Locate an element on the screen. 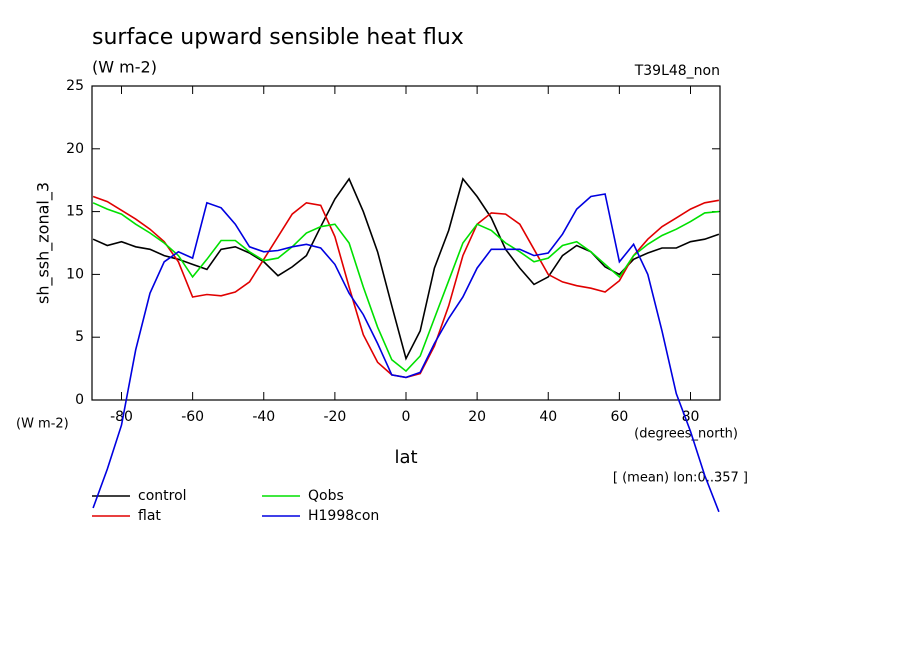  chart-title: surface upward sensible heat flux is located at coordinates (278, 37).